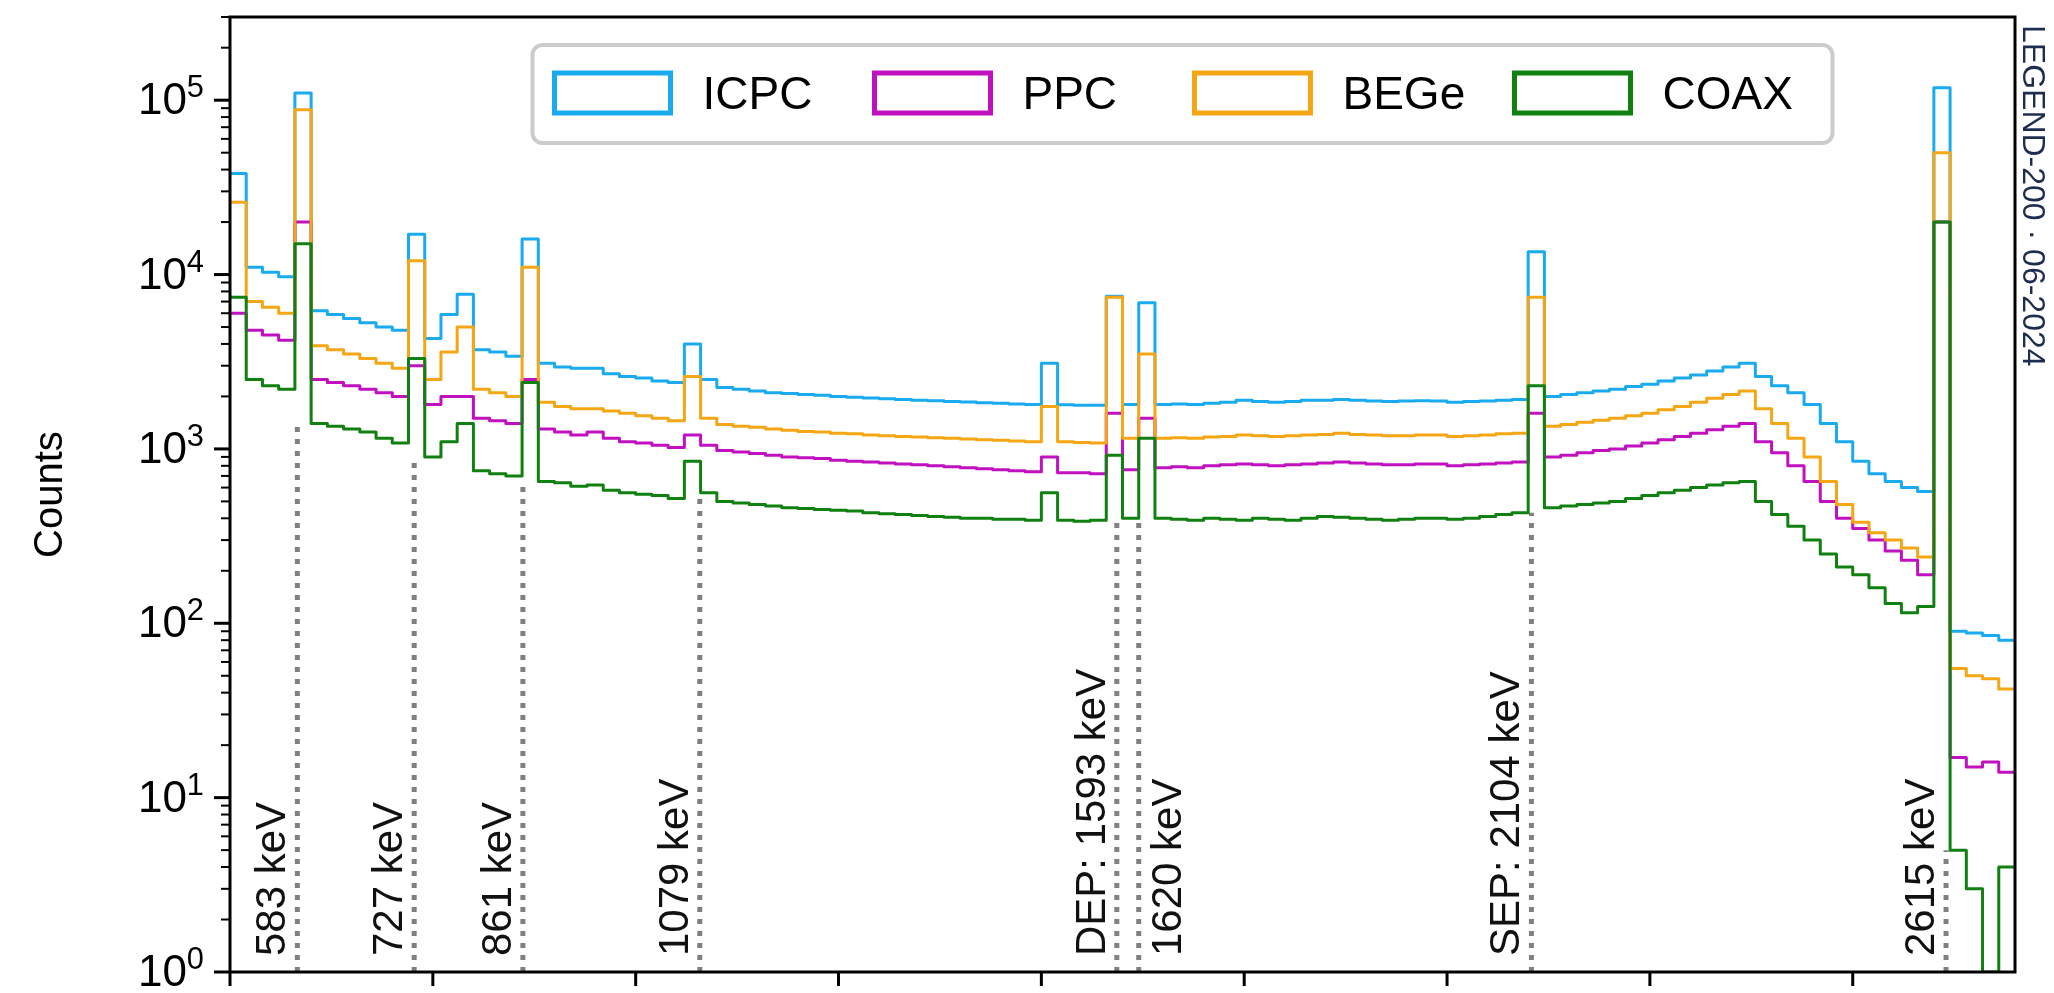  What do you see at coordinates (170, 619) in the screenshot?
I see `y-tick-label: 10$^{2}$` at bounding box center [170, 619].